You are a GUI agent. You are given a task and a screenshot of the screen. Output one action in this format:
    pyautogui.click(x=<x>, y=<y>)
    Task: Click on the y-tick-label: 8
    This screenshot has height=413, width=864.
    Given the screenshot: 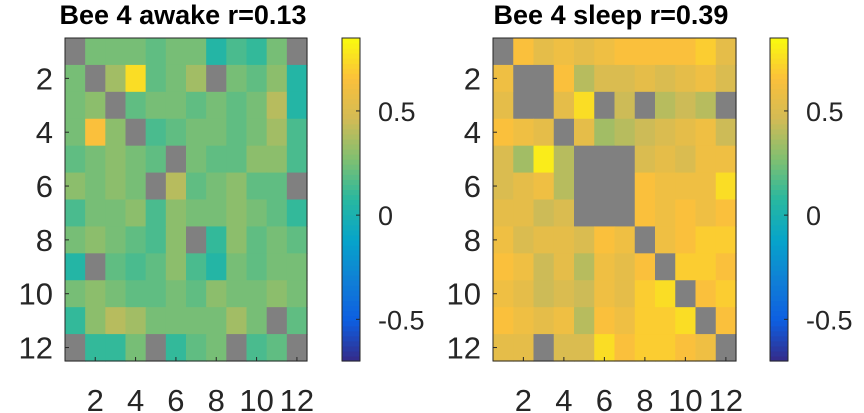 What is the action you would take?
    pyautogui.click(x=44, y=240)
    